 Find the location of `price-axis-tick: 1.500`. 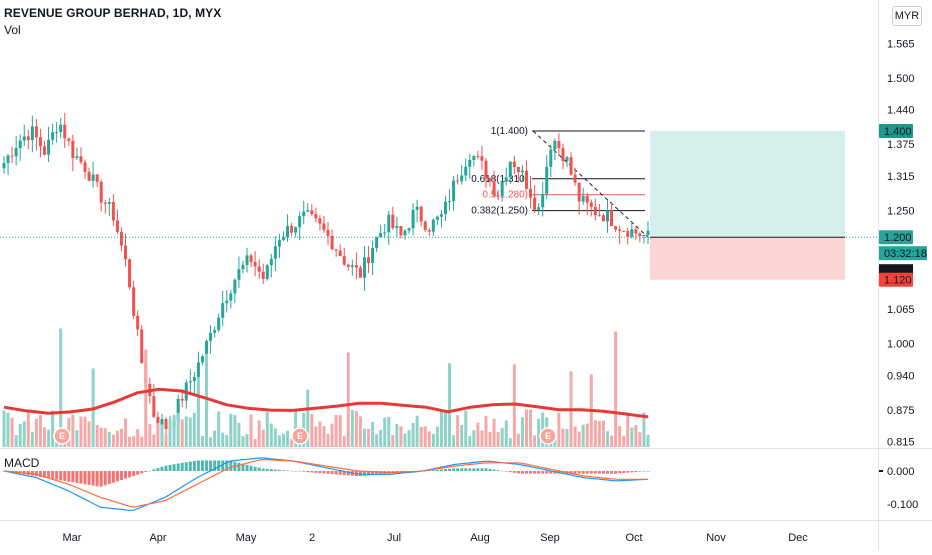

price-axis-tick: 1.500 is located at coordinates (901, 79).